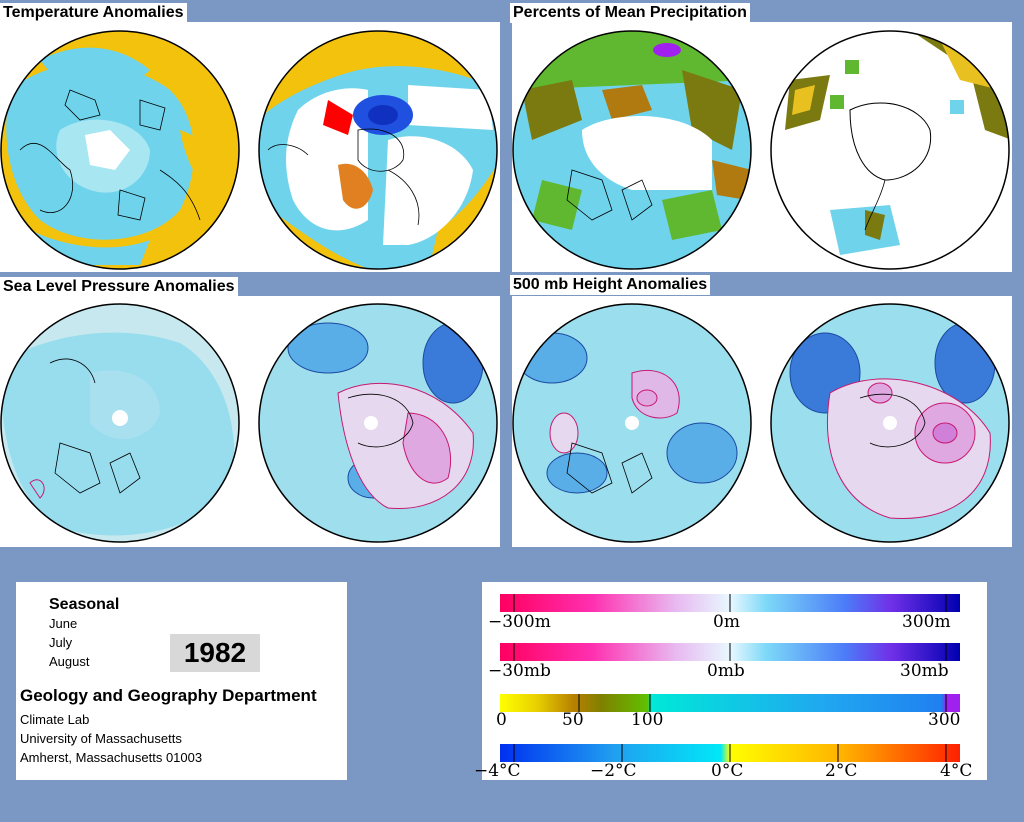 Image resolution: width=1024 pixels, height=822 pixels. What do you see at coordinates (632, 423) in the screenshot?
I see `height-nh-globe` at bounding box center [632, 423].